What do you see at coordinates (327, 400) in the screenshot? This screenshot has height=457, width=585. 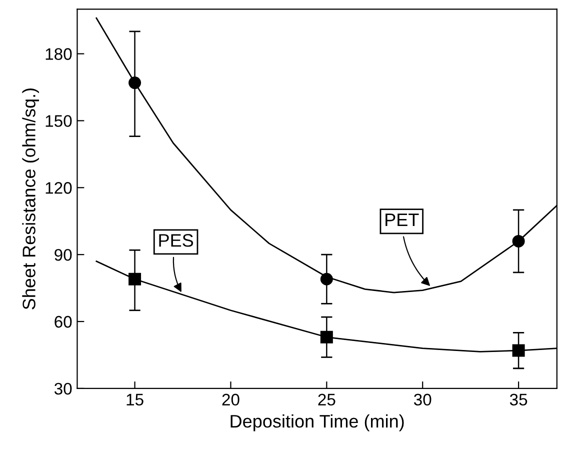 I see `x-tick-label: 25` at bounding box center [327, 400].